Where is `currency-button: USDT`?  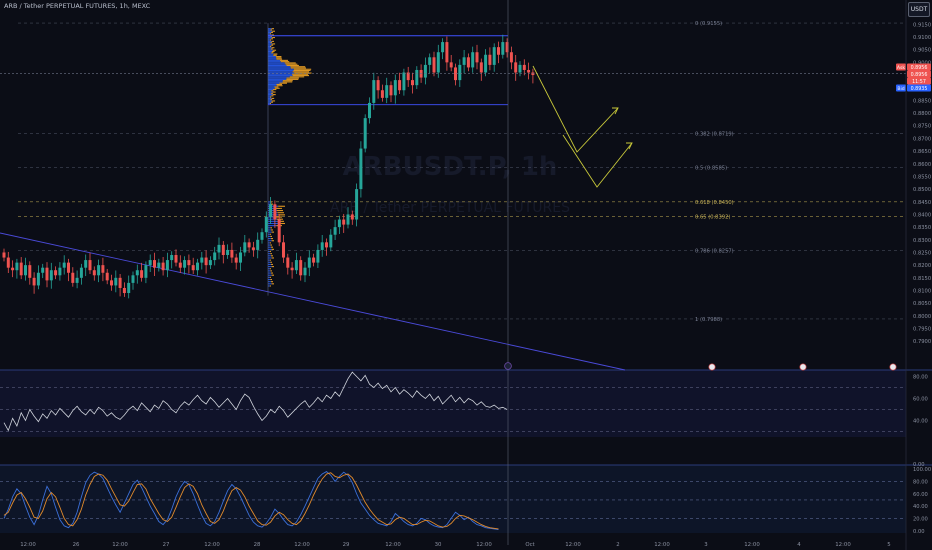
currency-button: USDT is located at coordinates (919, 9).